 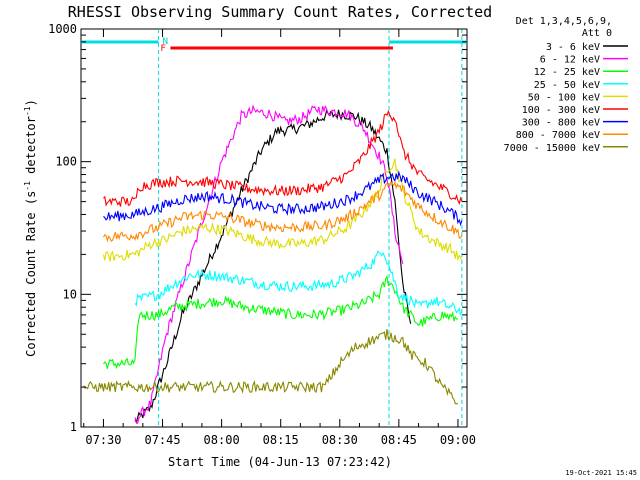 I want to click on y-axis-label-mid: detector, so click(x=31, y=148).